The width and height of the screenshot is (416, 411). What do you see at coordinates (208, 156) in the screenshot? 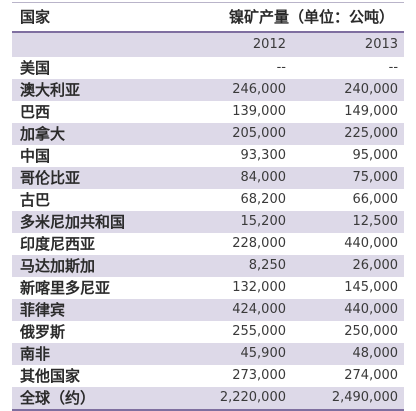
I see `table-row: 中国 93,300 95,000` at bounding box center [208, 156].